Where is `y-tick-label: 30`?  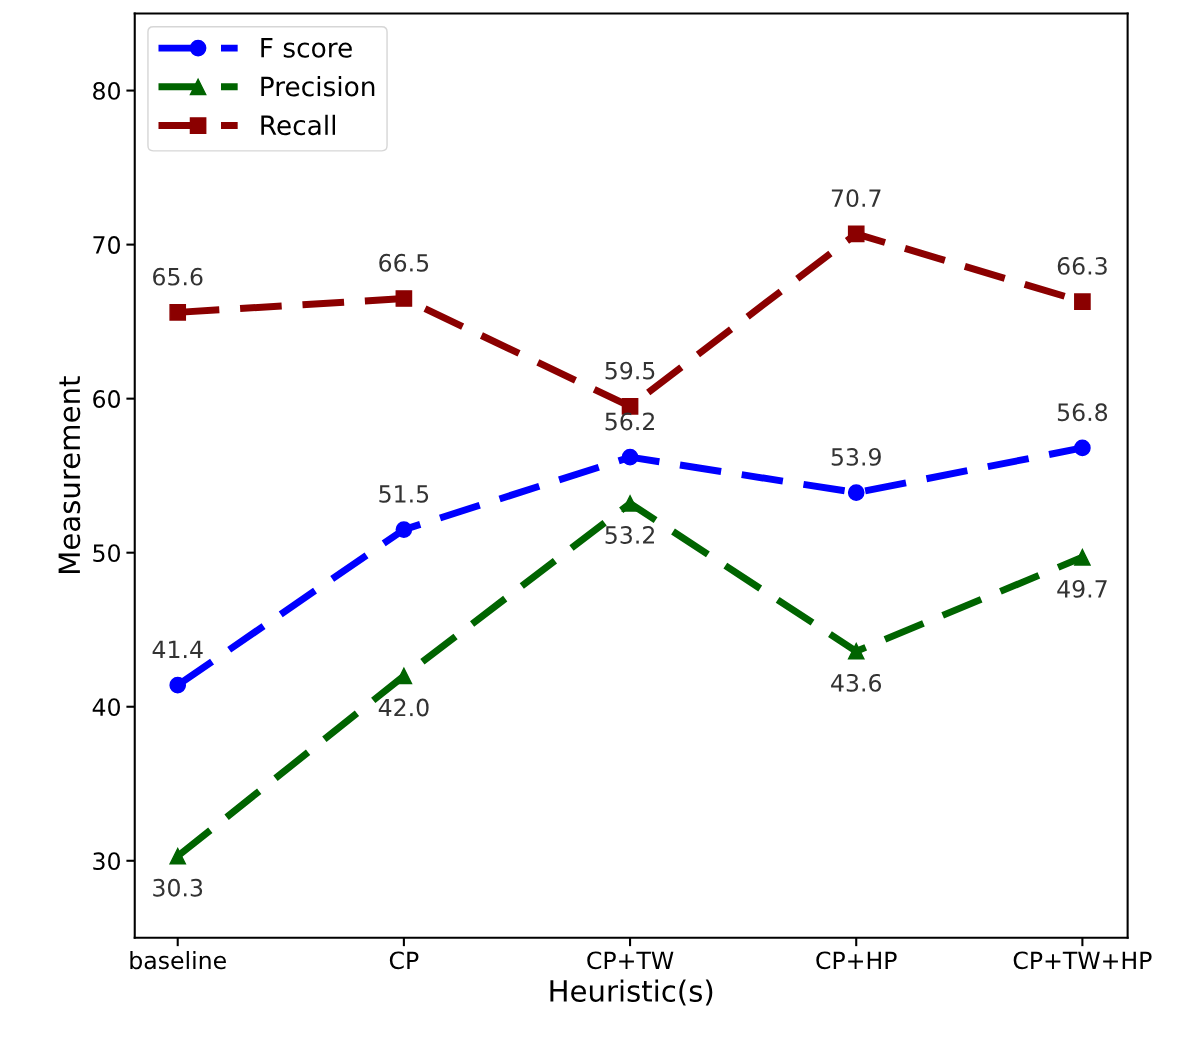 y-tick-label: 30 is located at coordinates (106, 861).